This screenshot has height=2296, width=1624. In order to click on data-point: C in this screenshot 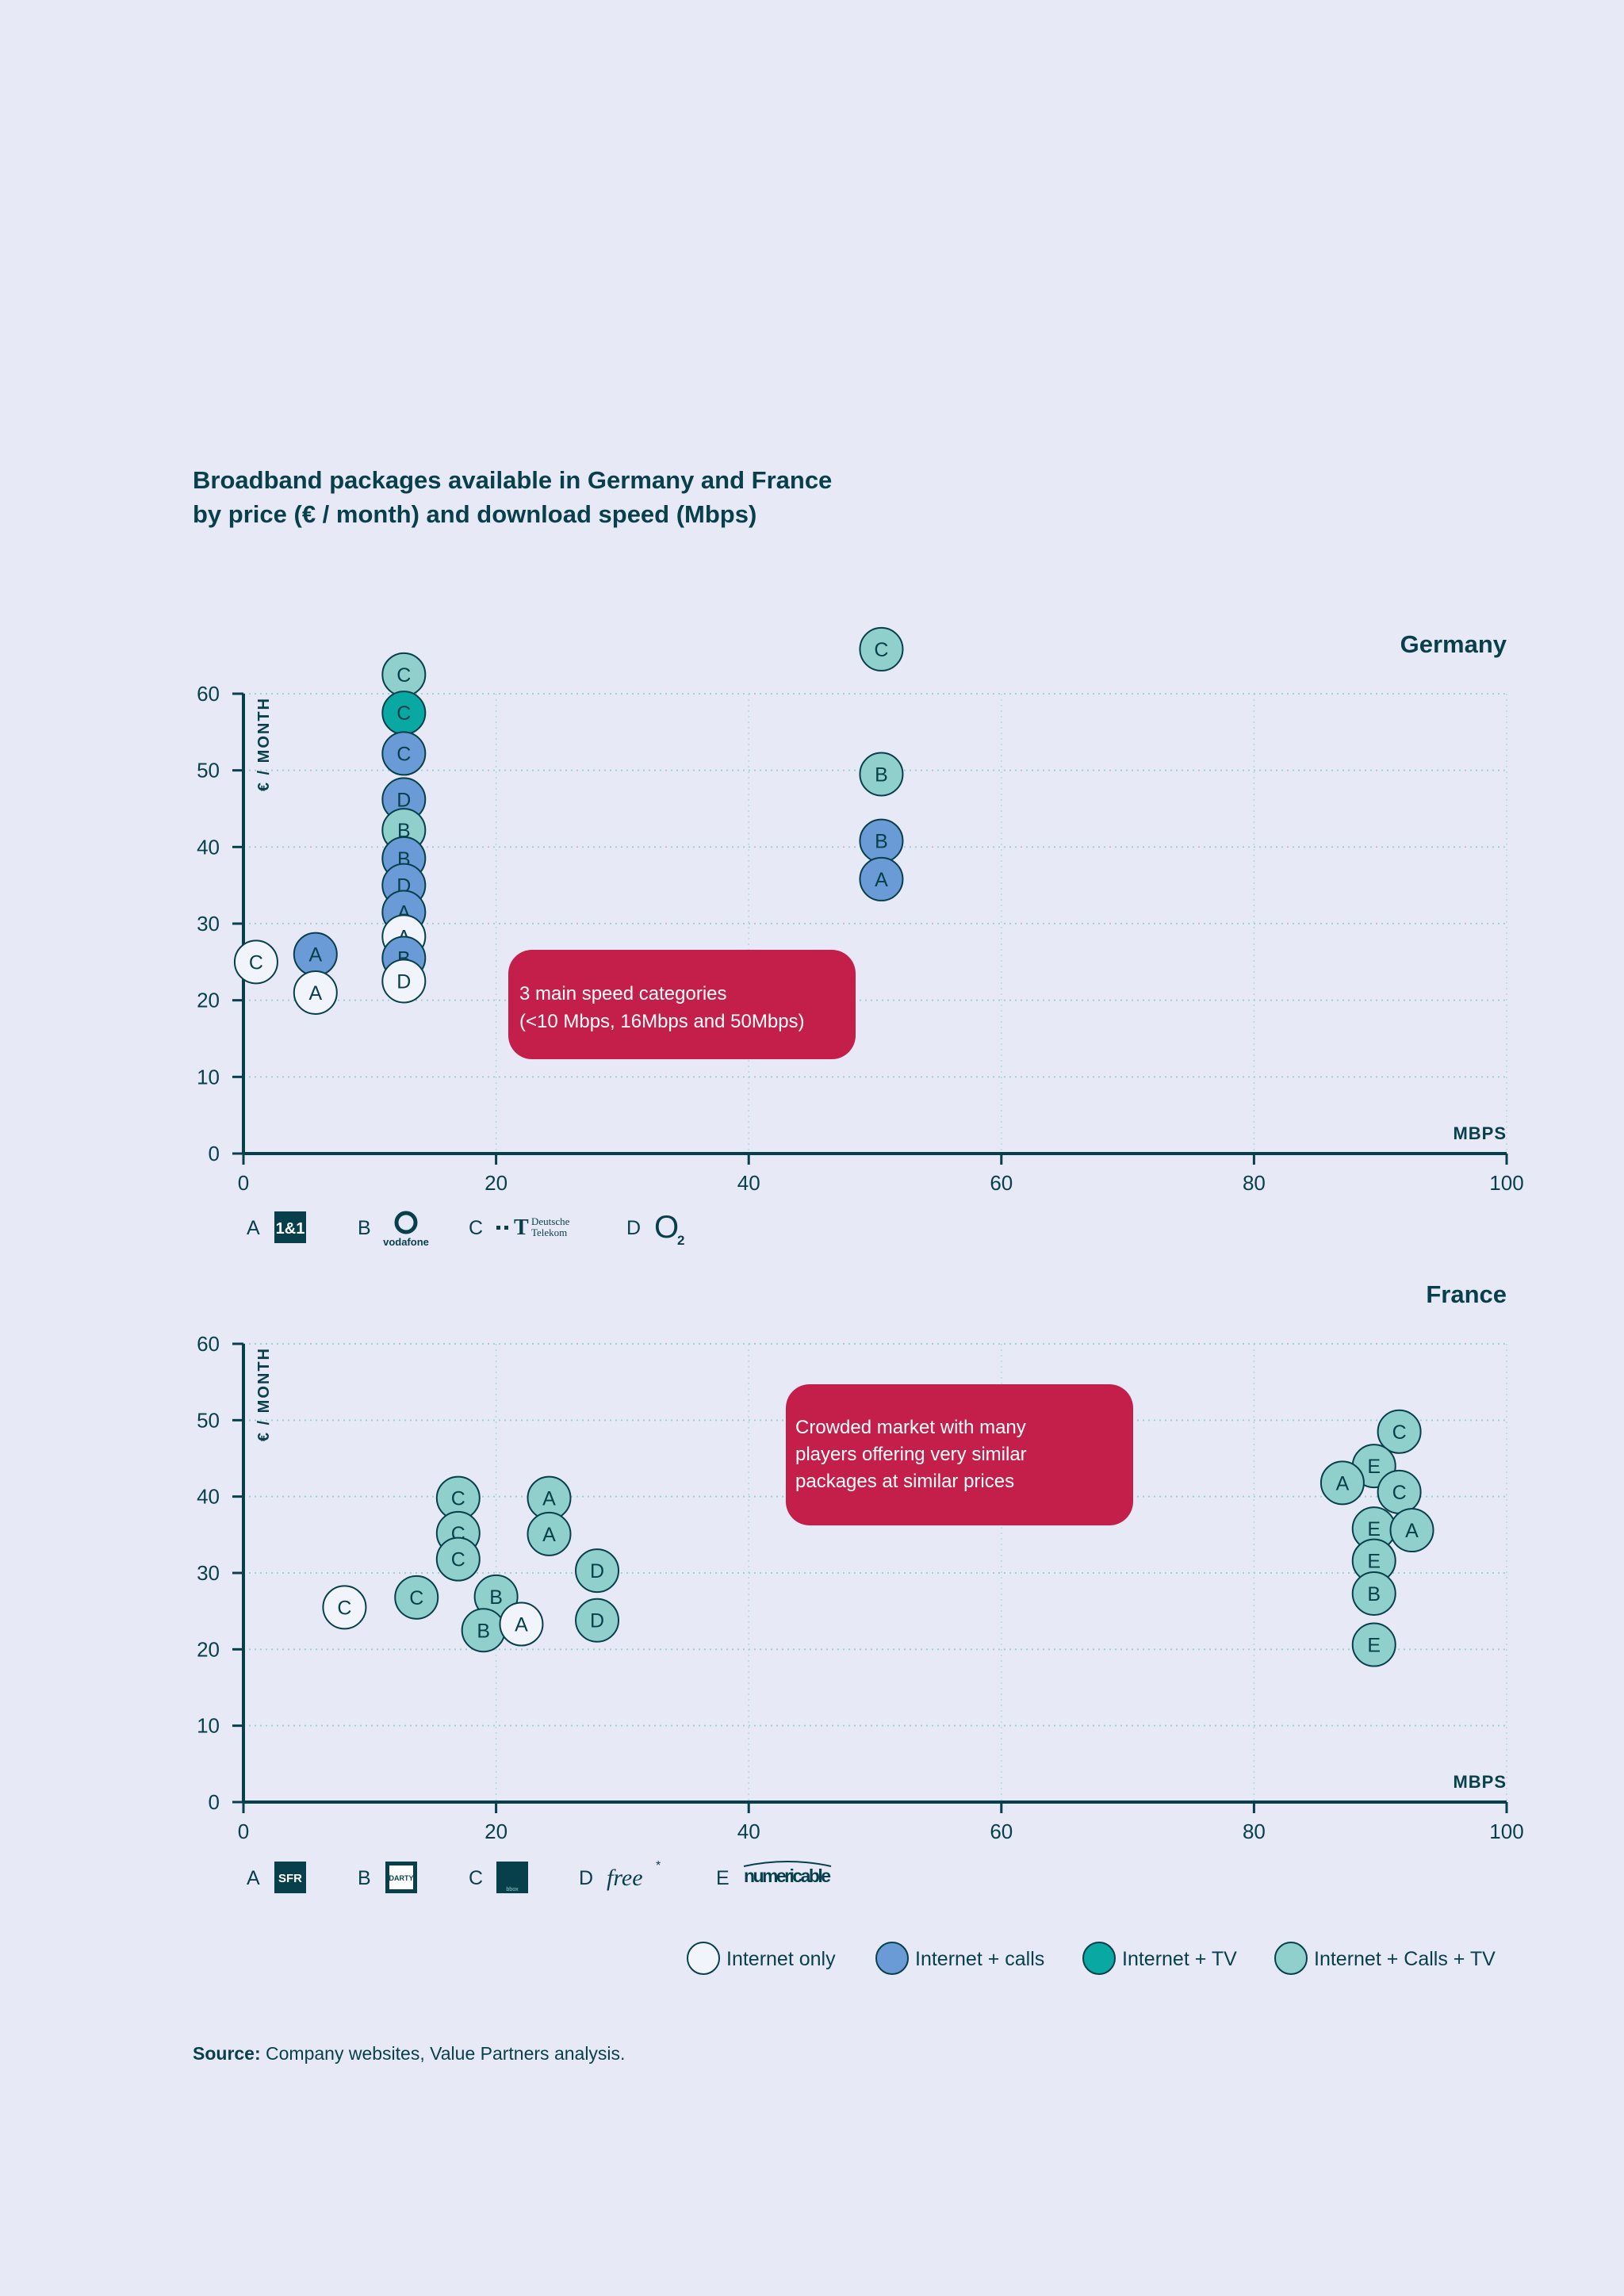, I will do `click(881, 649)`.